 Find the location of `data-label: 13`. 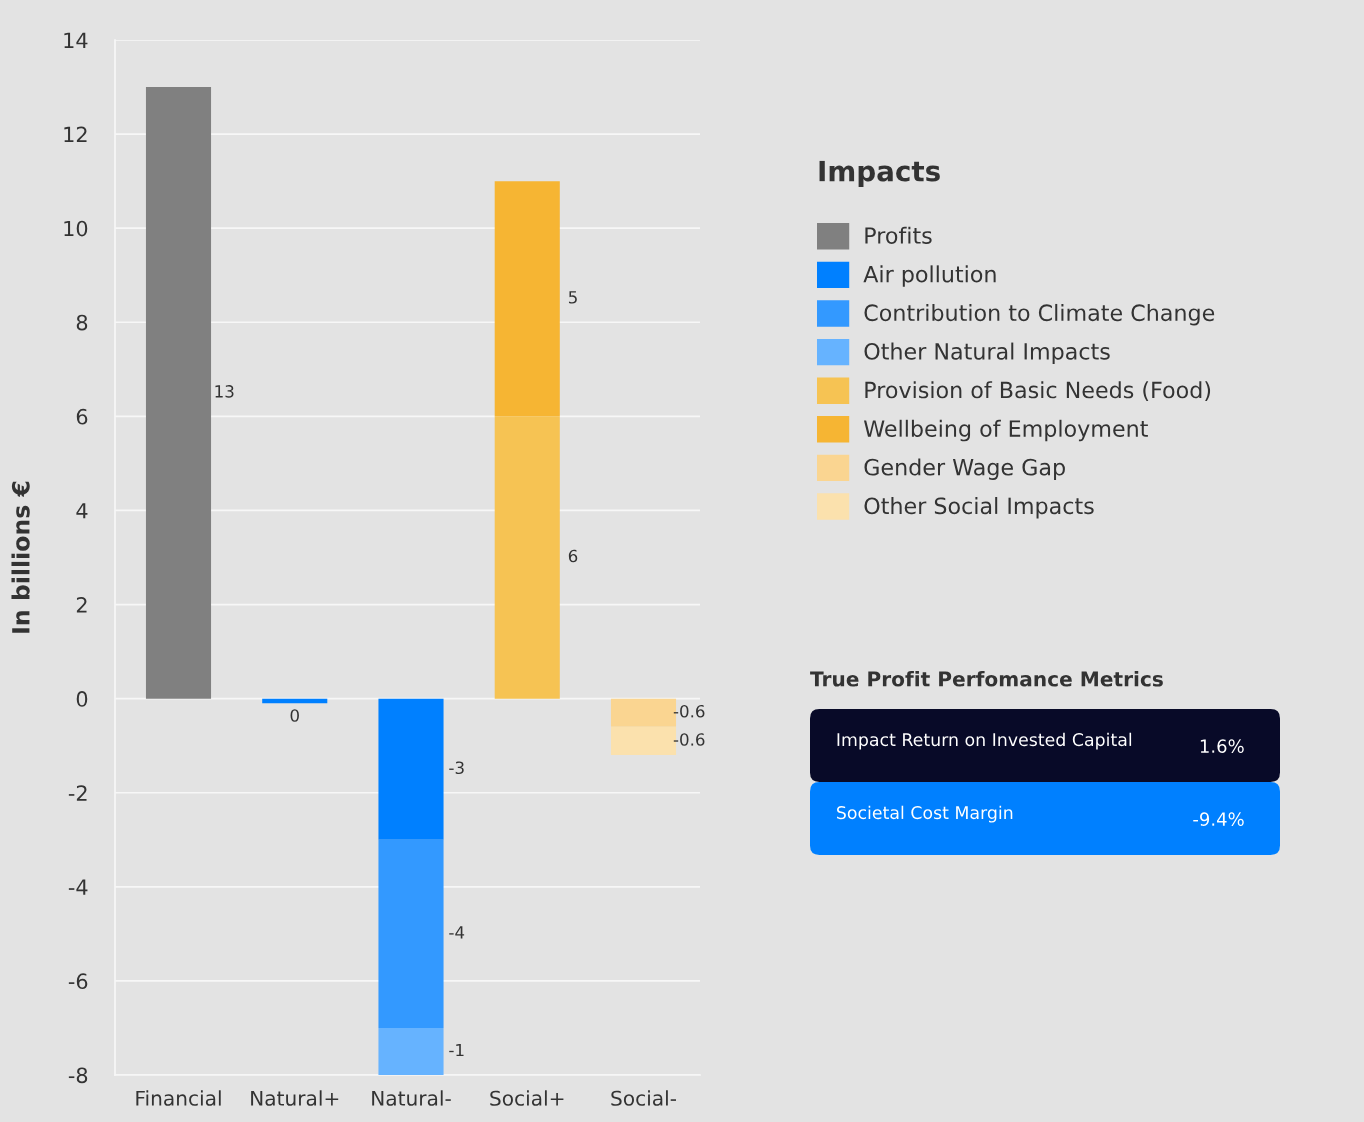

data-label: 13 is located at coordinates (224, 391).